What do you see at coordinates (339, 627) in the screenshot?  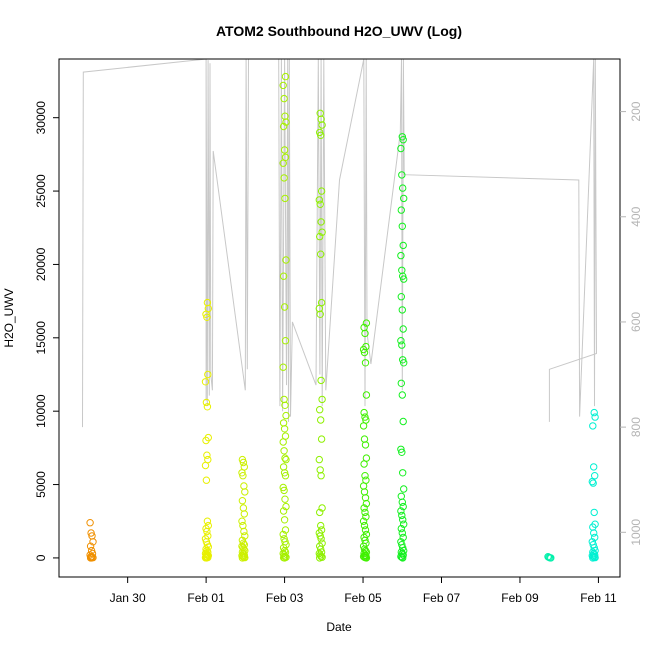 I see `x-axis-label: Date` at bounding box center [339, 627].